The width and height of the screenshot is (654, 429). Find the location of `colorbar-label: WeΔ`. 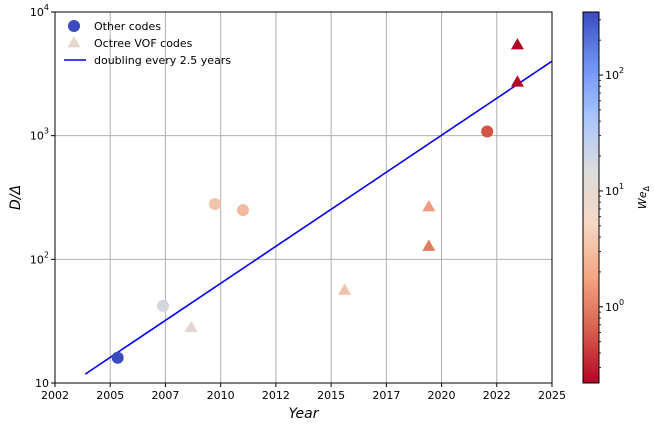

colorbar-label: WeΔ is located at coordinates (643, 197).